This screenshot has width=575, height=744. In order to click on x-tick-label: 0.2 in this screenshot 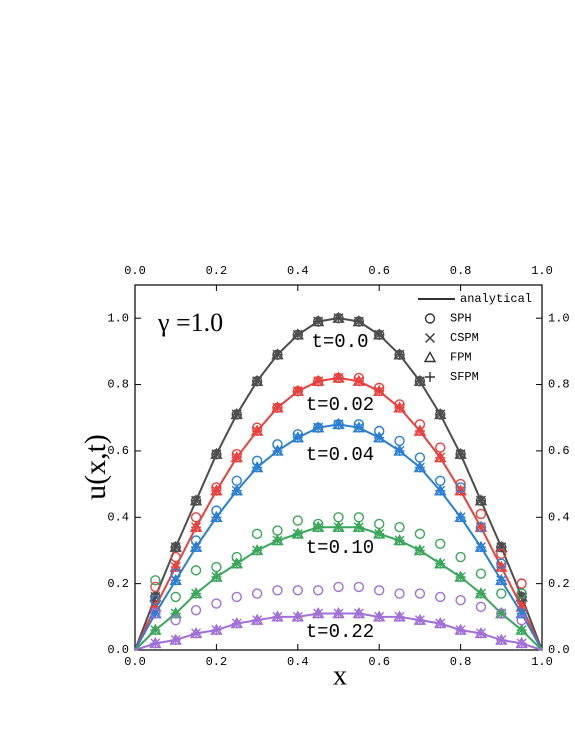, I will do `click(217, 662)`.